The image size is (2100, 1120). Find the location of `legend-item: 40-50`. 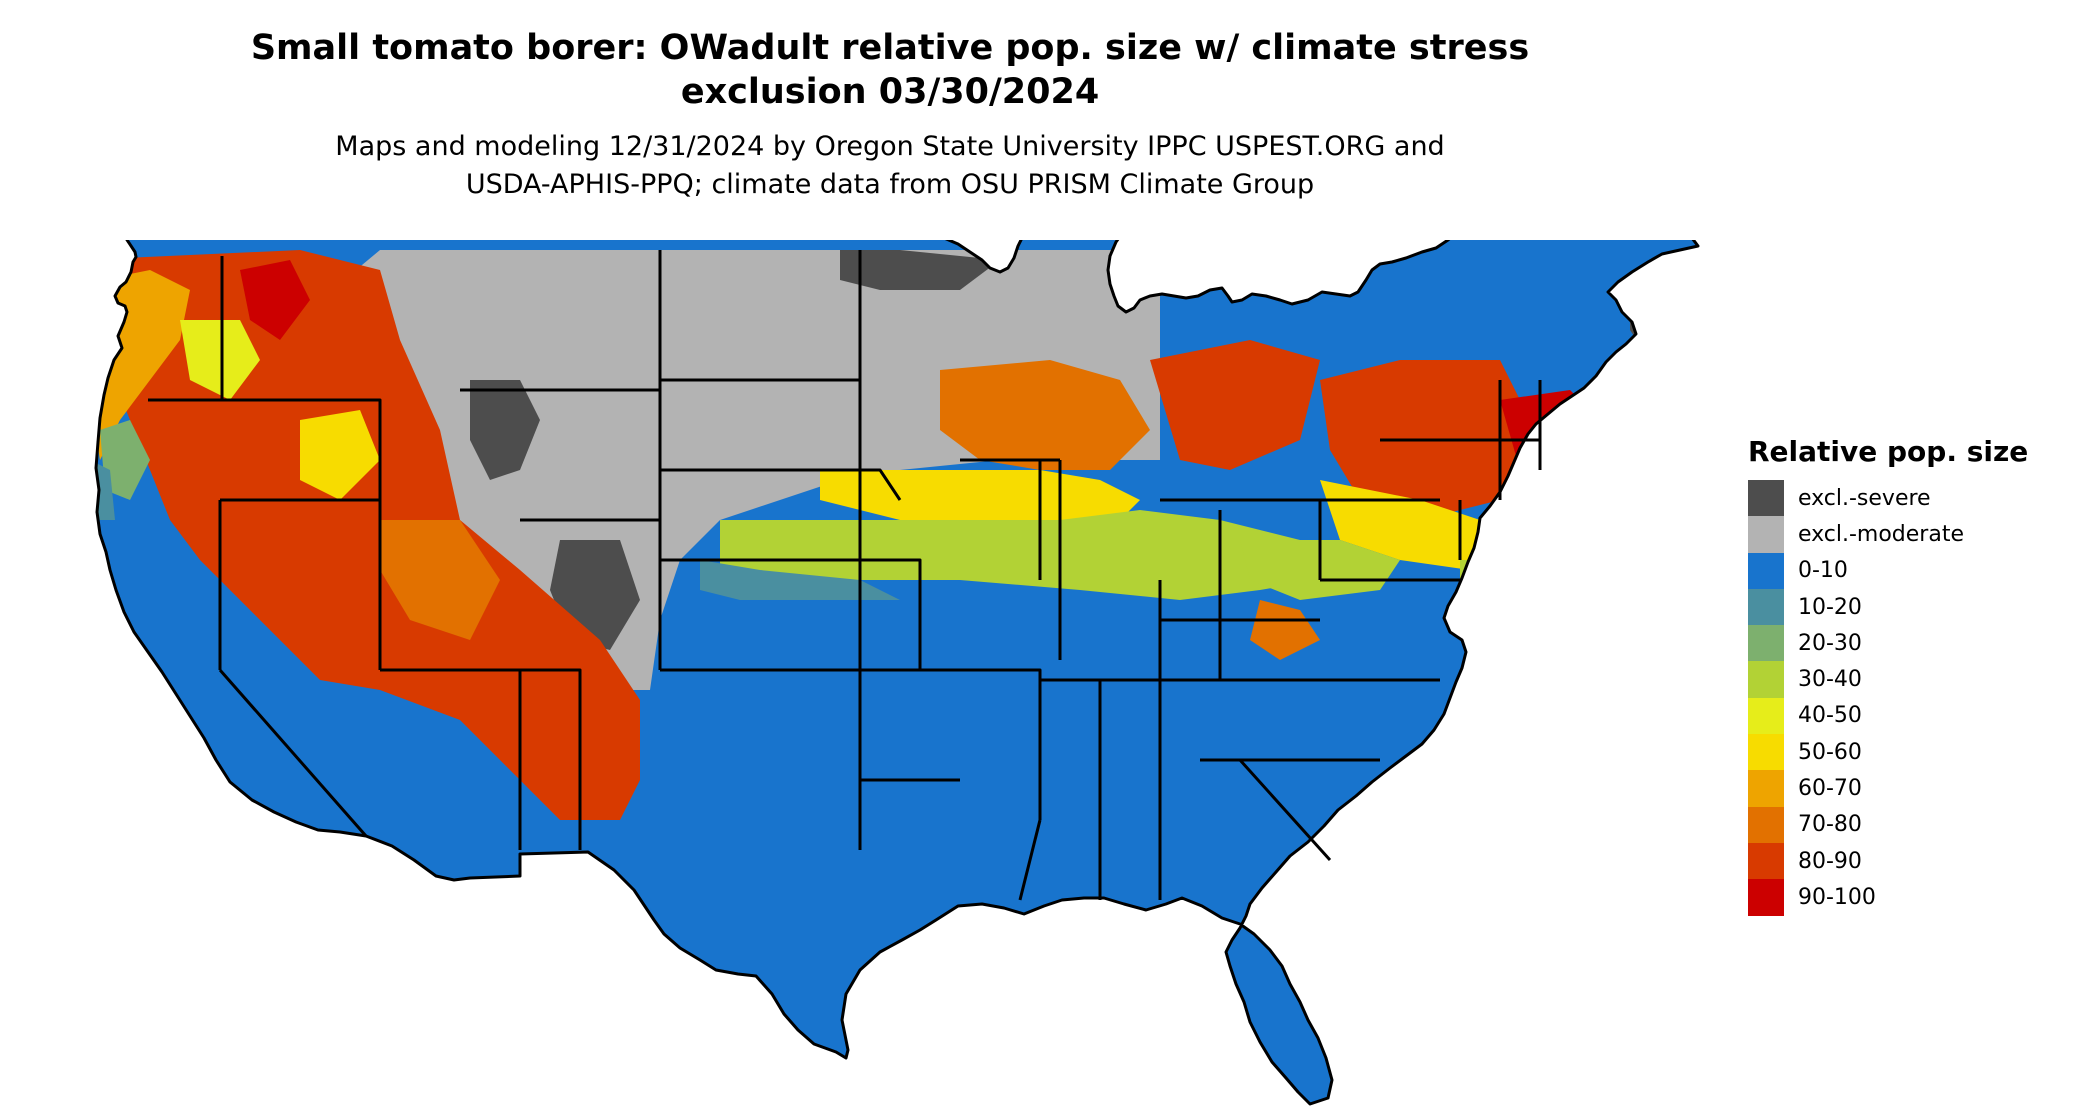

legend-item: 40-50 is located at coordinates (1888, 716).